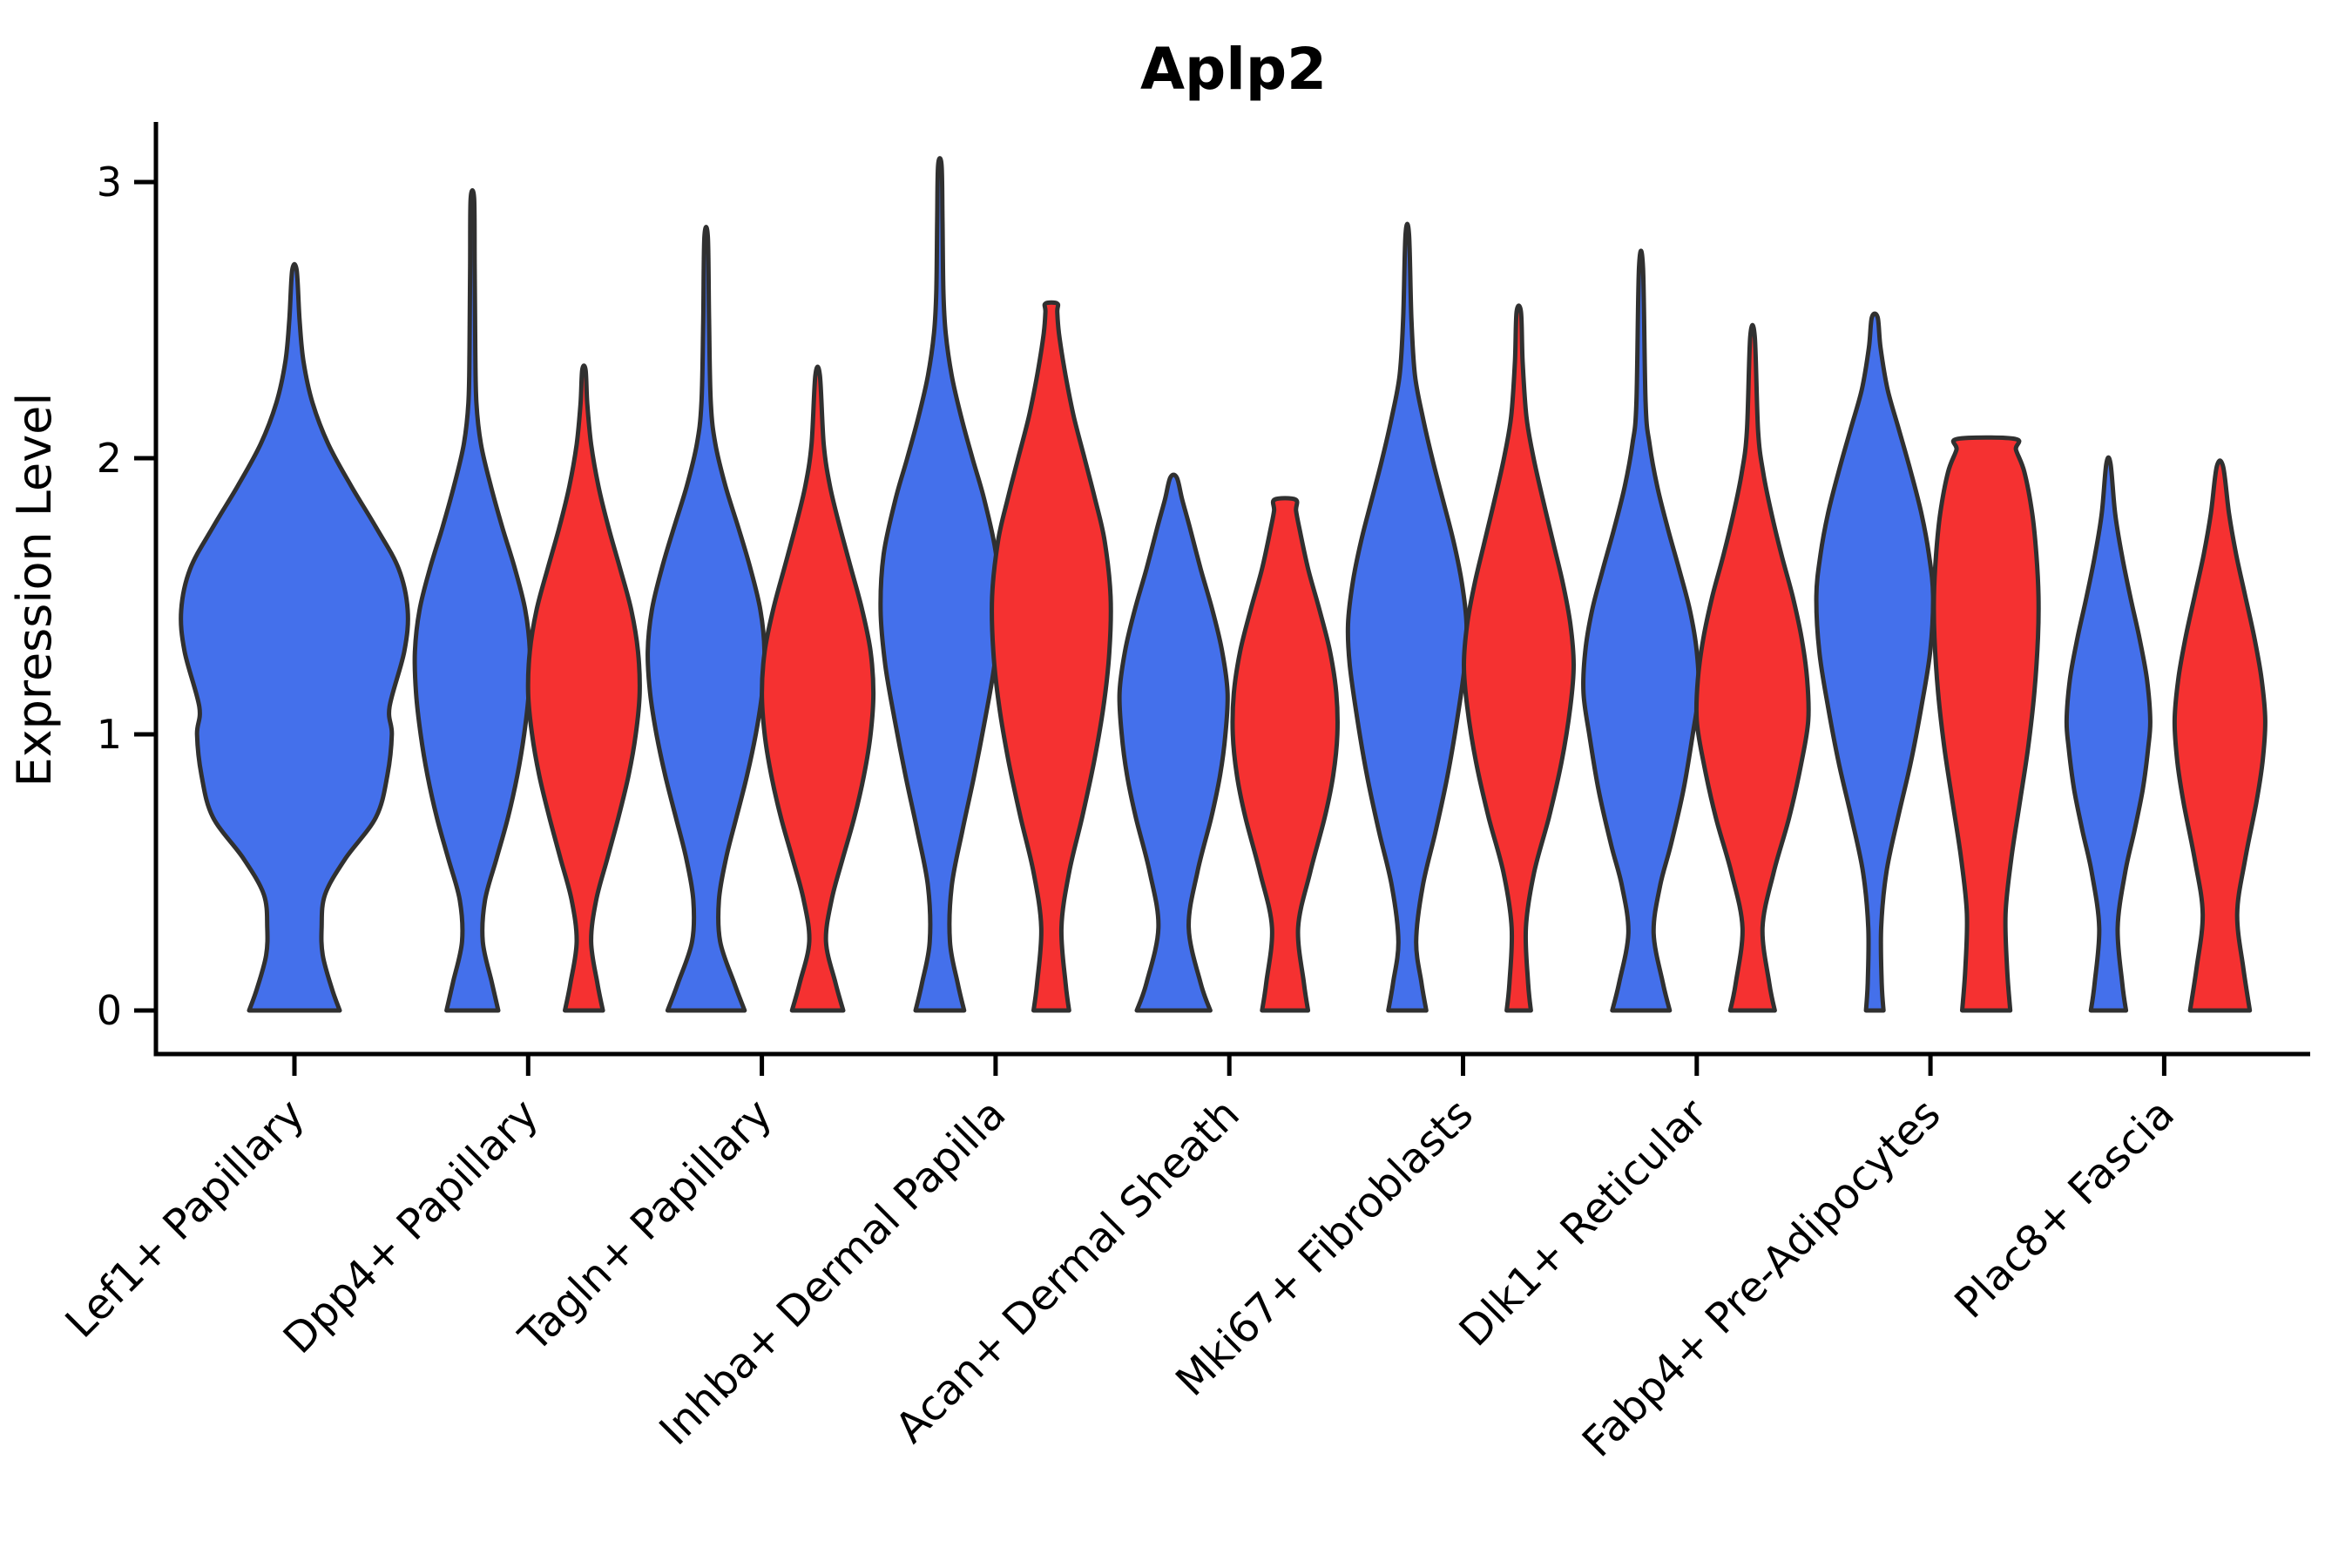 This screenshot has width=2352, height=1568. Describe the element at coordinates (411, 1226) in the screenshot. I see `x-tick-label: Dpp4+ Papillary` at that location.